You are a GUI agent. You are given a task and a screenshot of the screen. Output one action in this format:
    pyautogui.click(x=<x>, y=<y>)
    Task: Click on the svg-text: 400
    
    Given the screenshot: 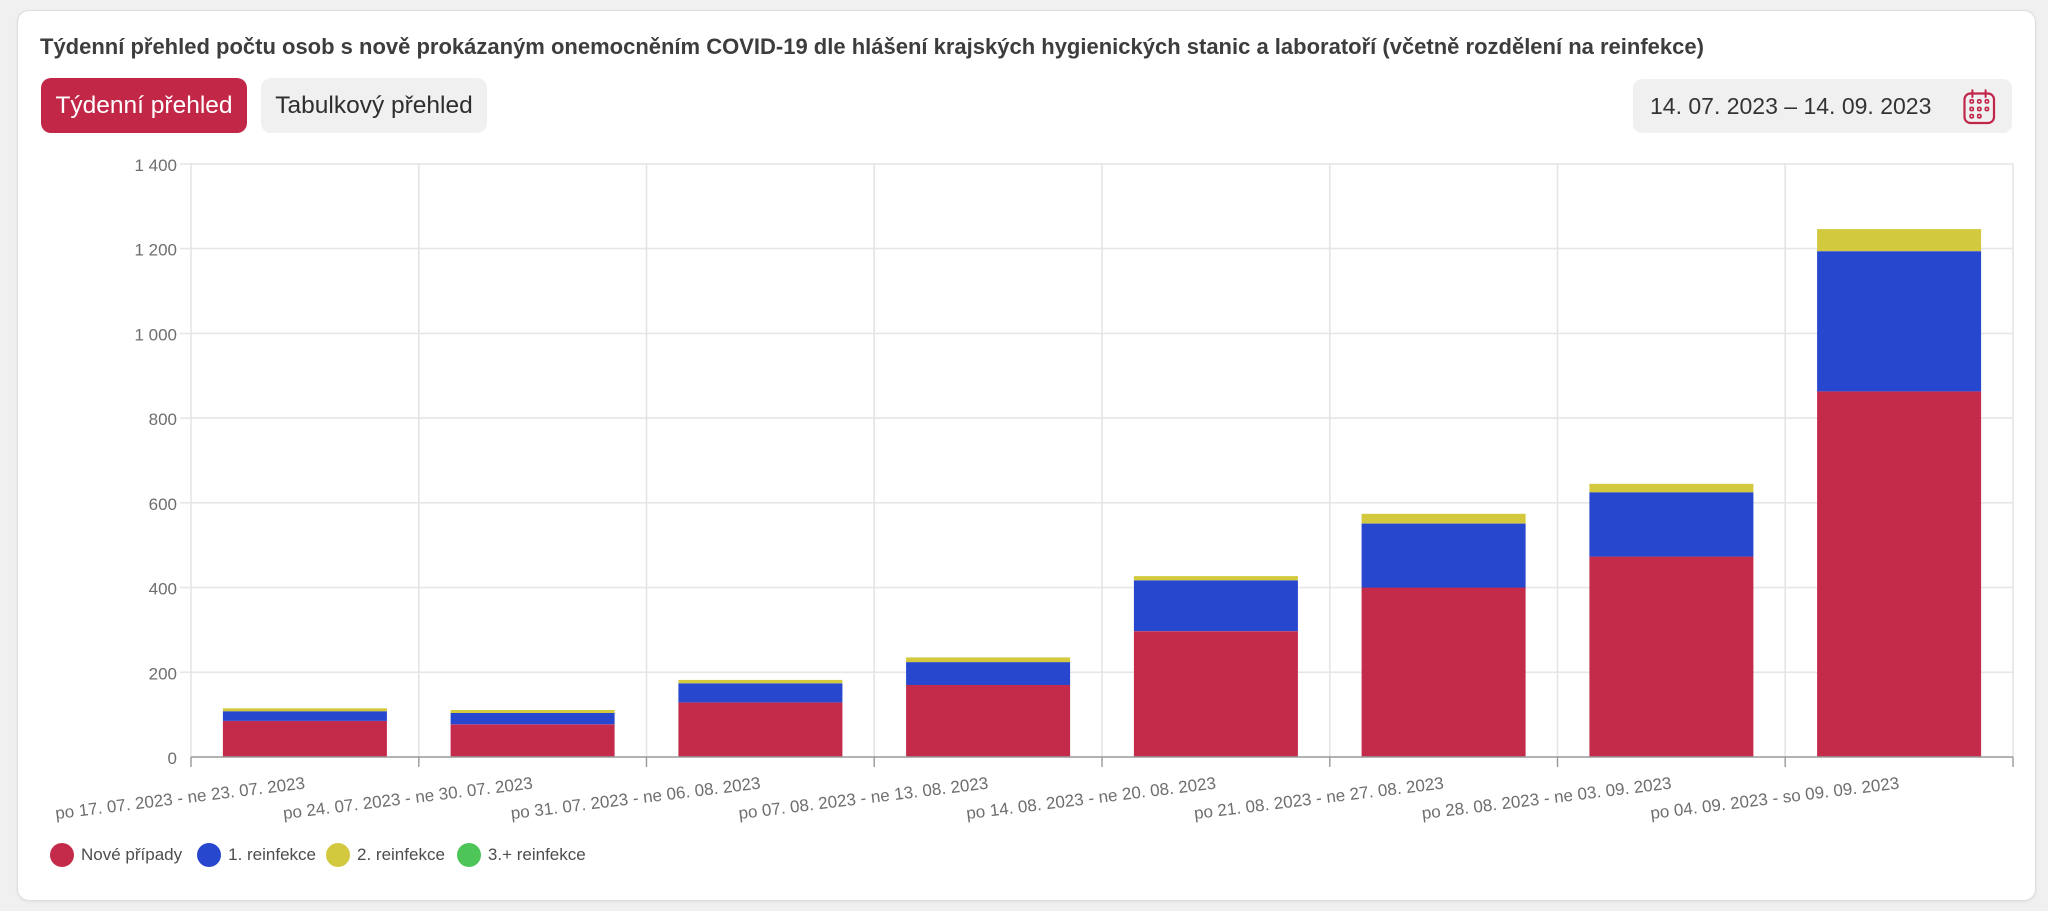 What is the action you would take?
    pyautogui.click(x=163, y=589)
    